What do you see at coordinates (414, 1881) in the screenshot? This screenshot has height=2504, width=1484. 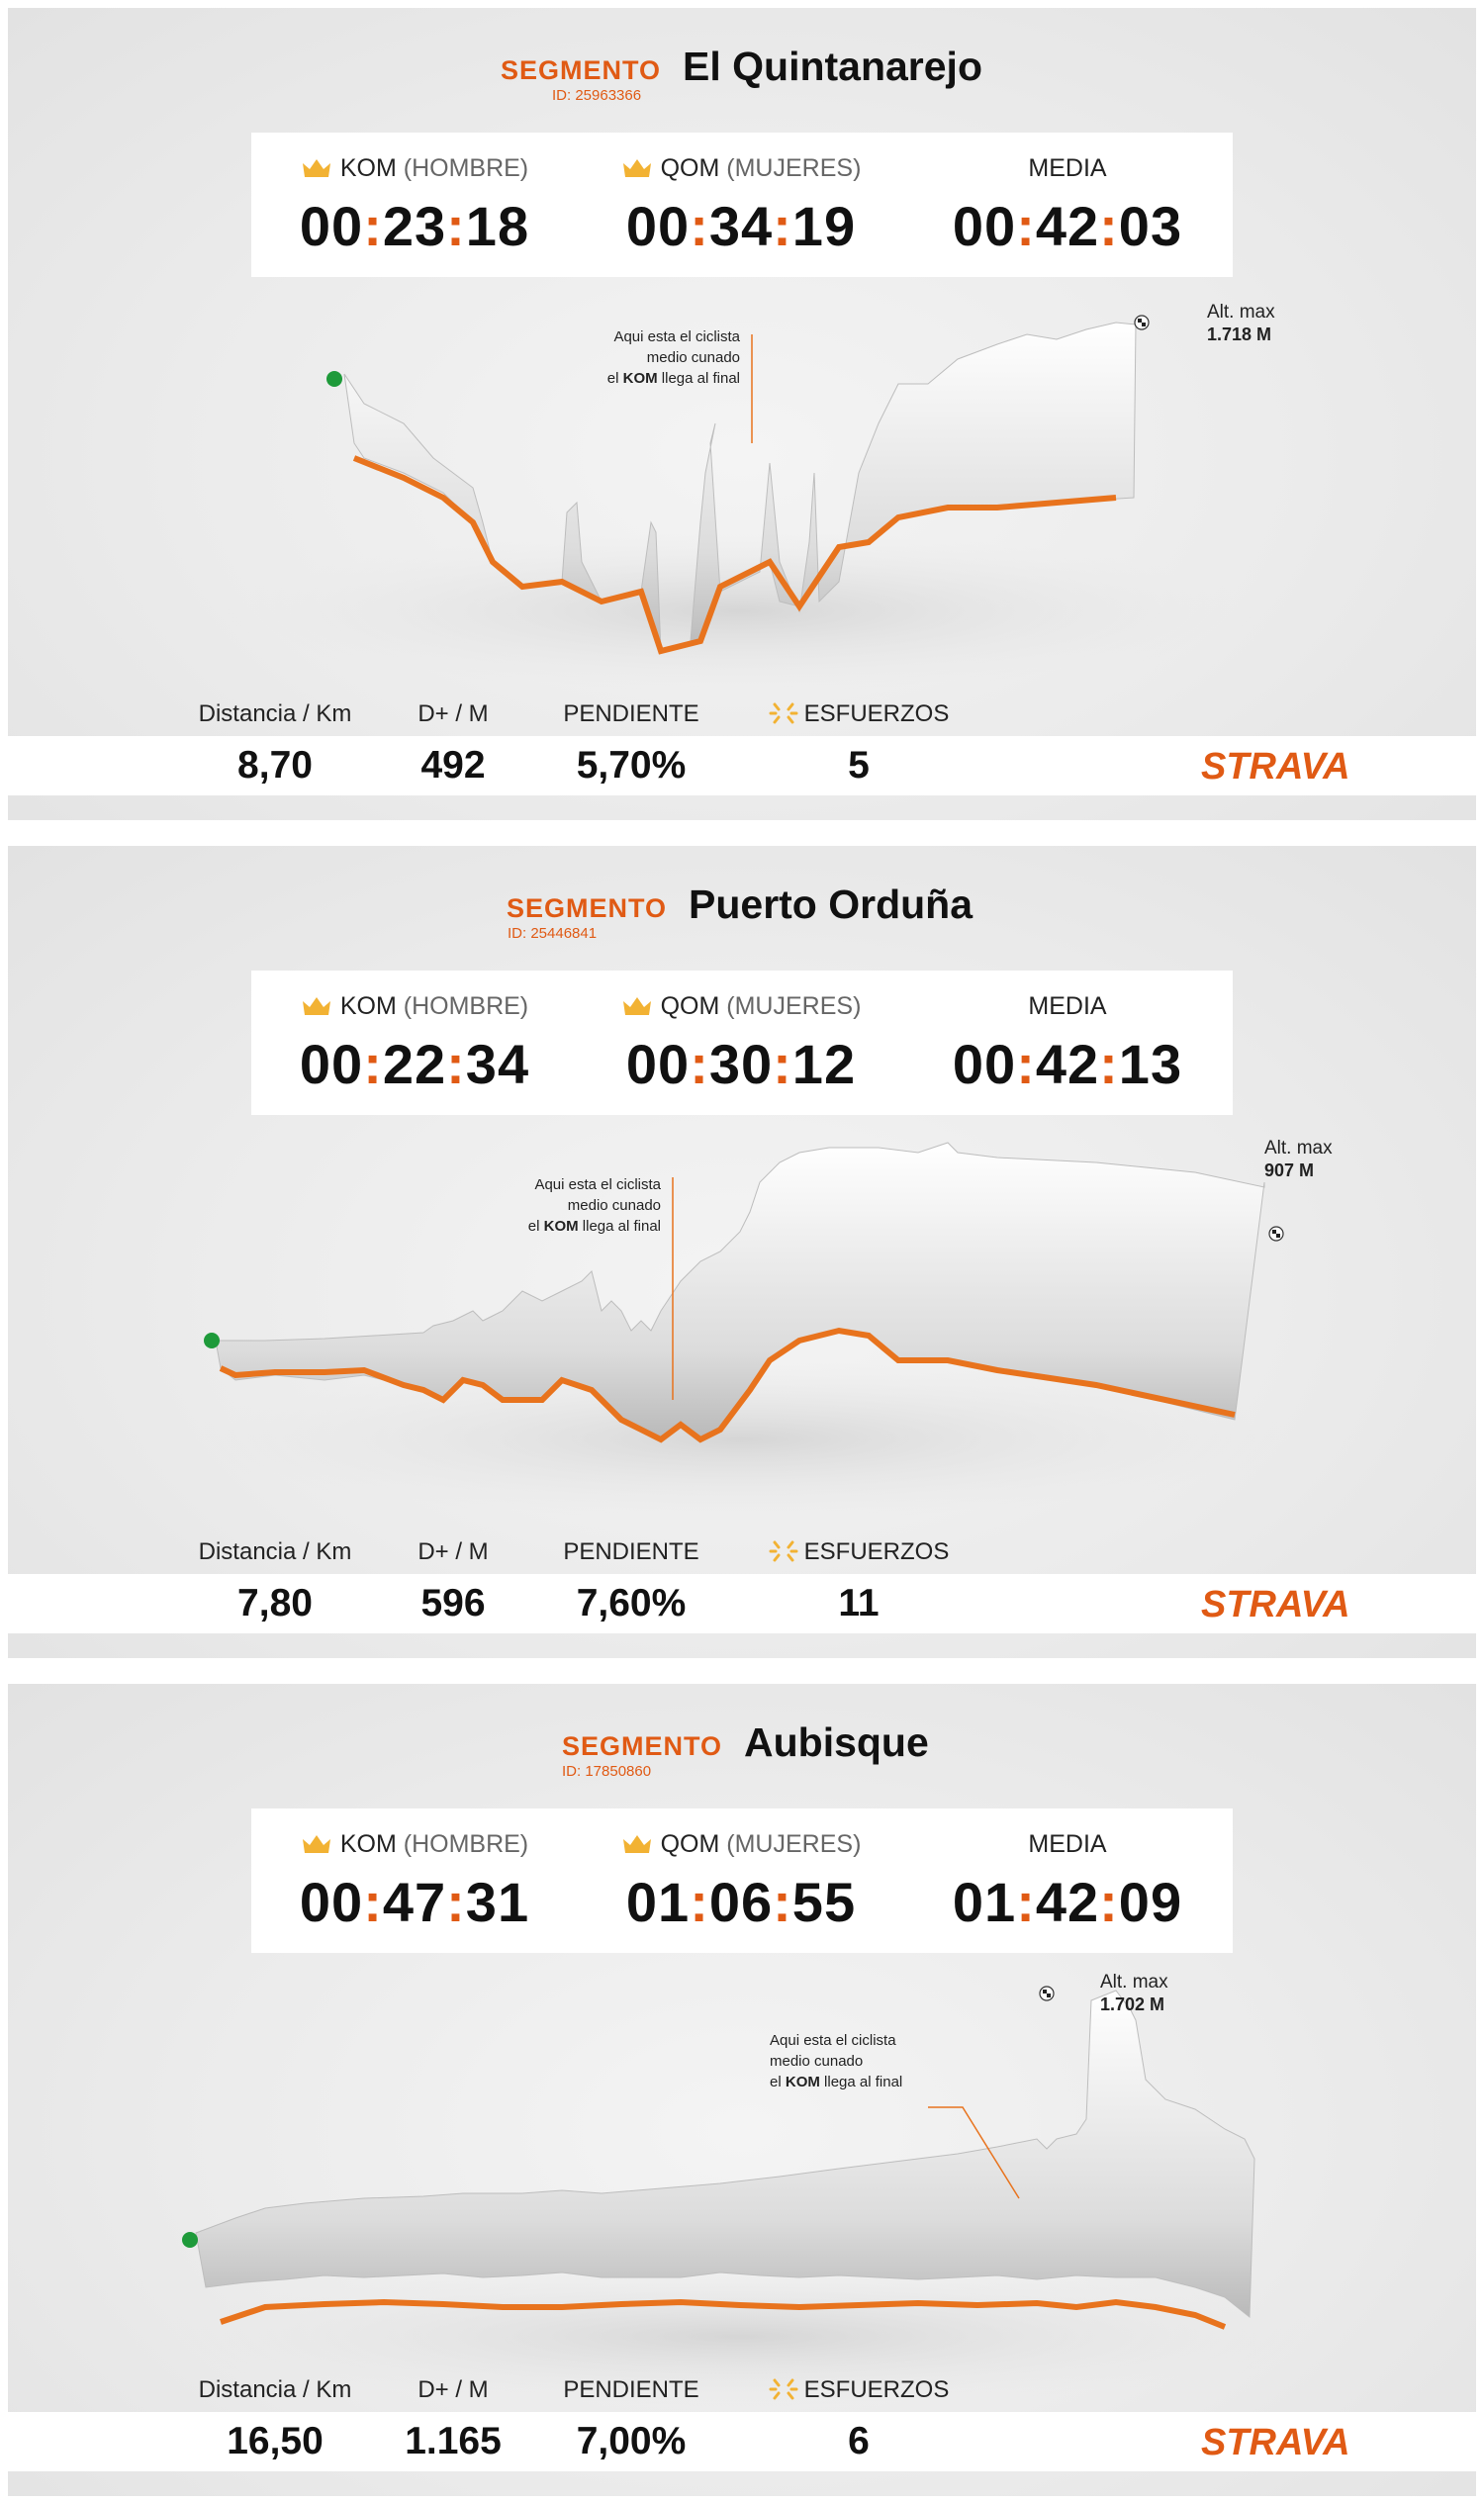 I see `kom-time: KOM (HOMBRE) 00:47:31` at bounding box center [414, 1881].